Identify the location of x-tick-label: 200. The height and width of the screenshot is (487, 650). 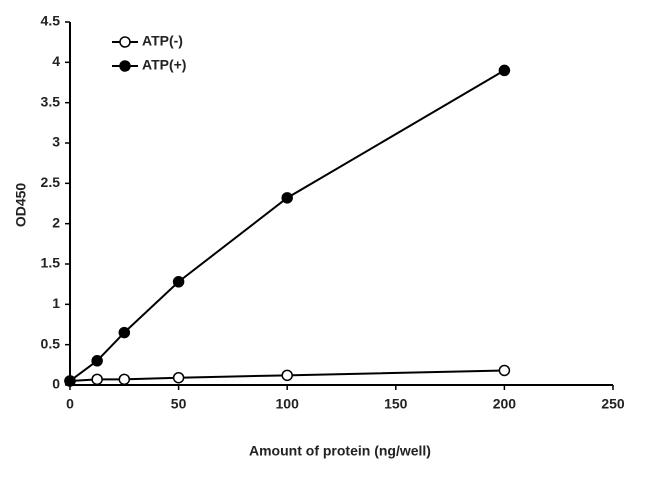
(505, 404).